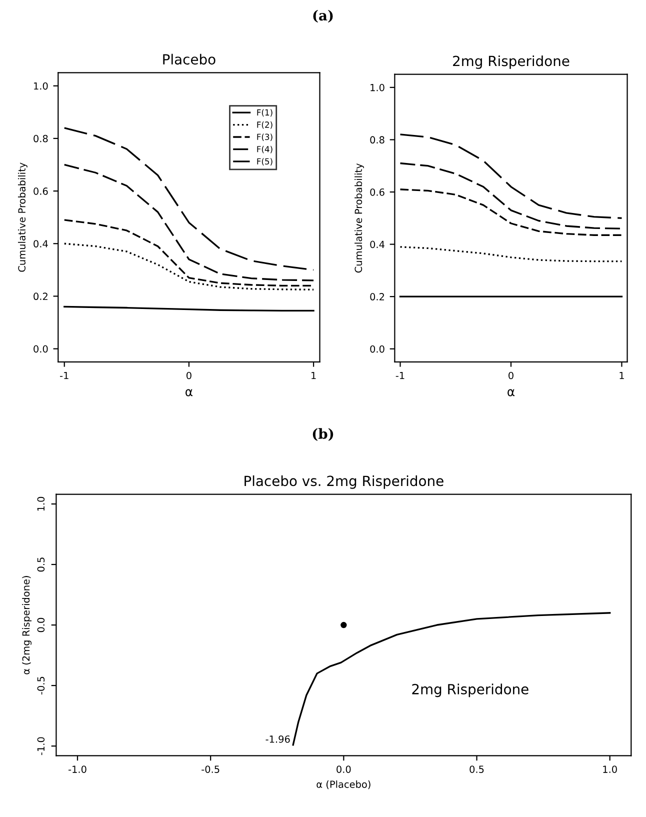  What do you see at coordinates (344, 482) in the screenshot?
I see `chart-title: Placebo vs. 2mg Risperidone` at bounding box center [344, 482].